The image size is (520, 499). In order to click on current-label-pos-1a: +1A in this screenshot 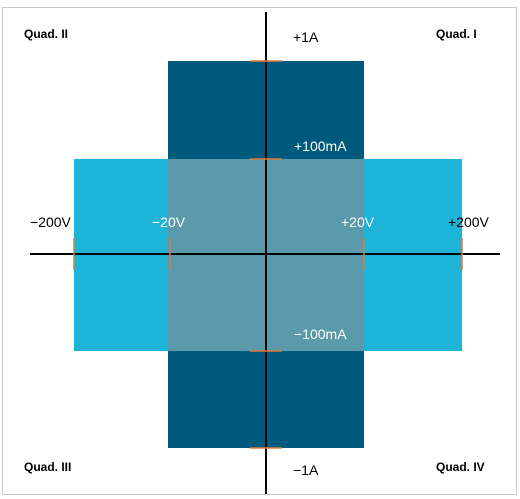, I will do `click(306, 37)`.